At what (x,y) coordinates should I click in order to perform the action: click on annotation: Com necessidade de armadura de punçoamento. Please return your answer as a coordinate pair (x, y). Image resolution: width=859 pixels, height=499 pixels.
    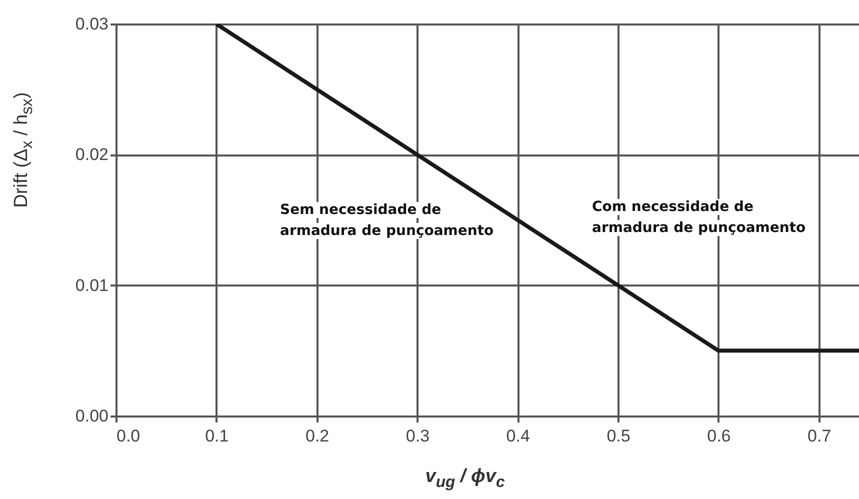
    Looking at the image, I should click on (699, 217).